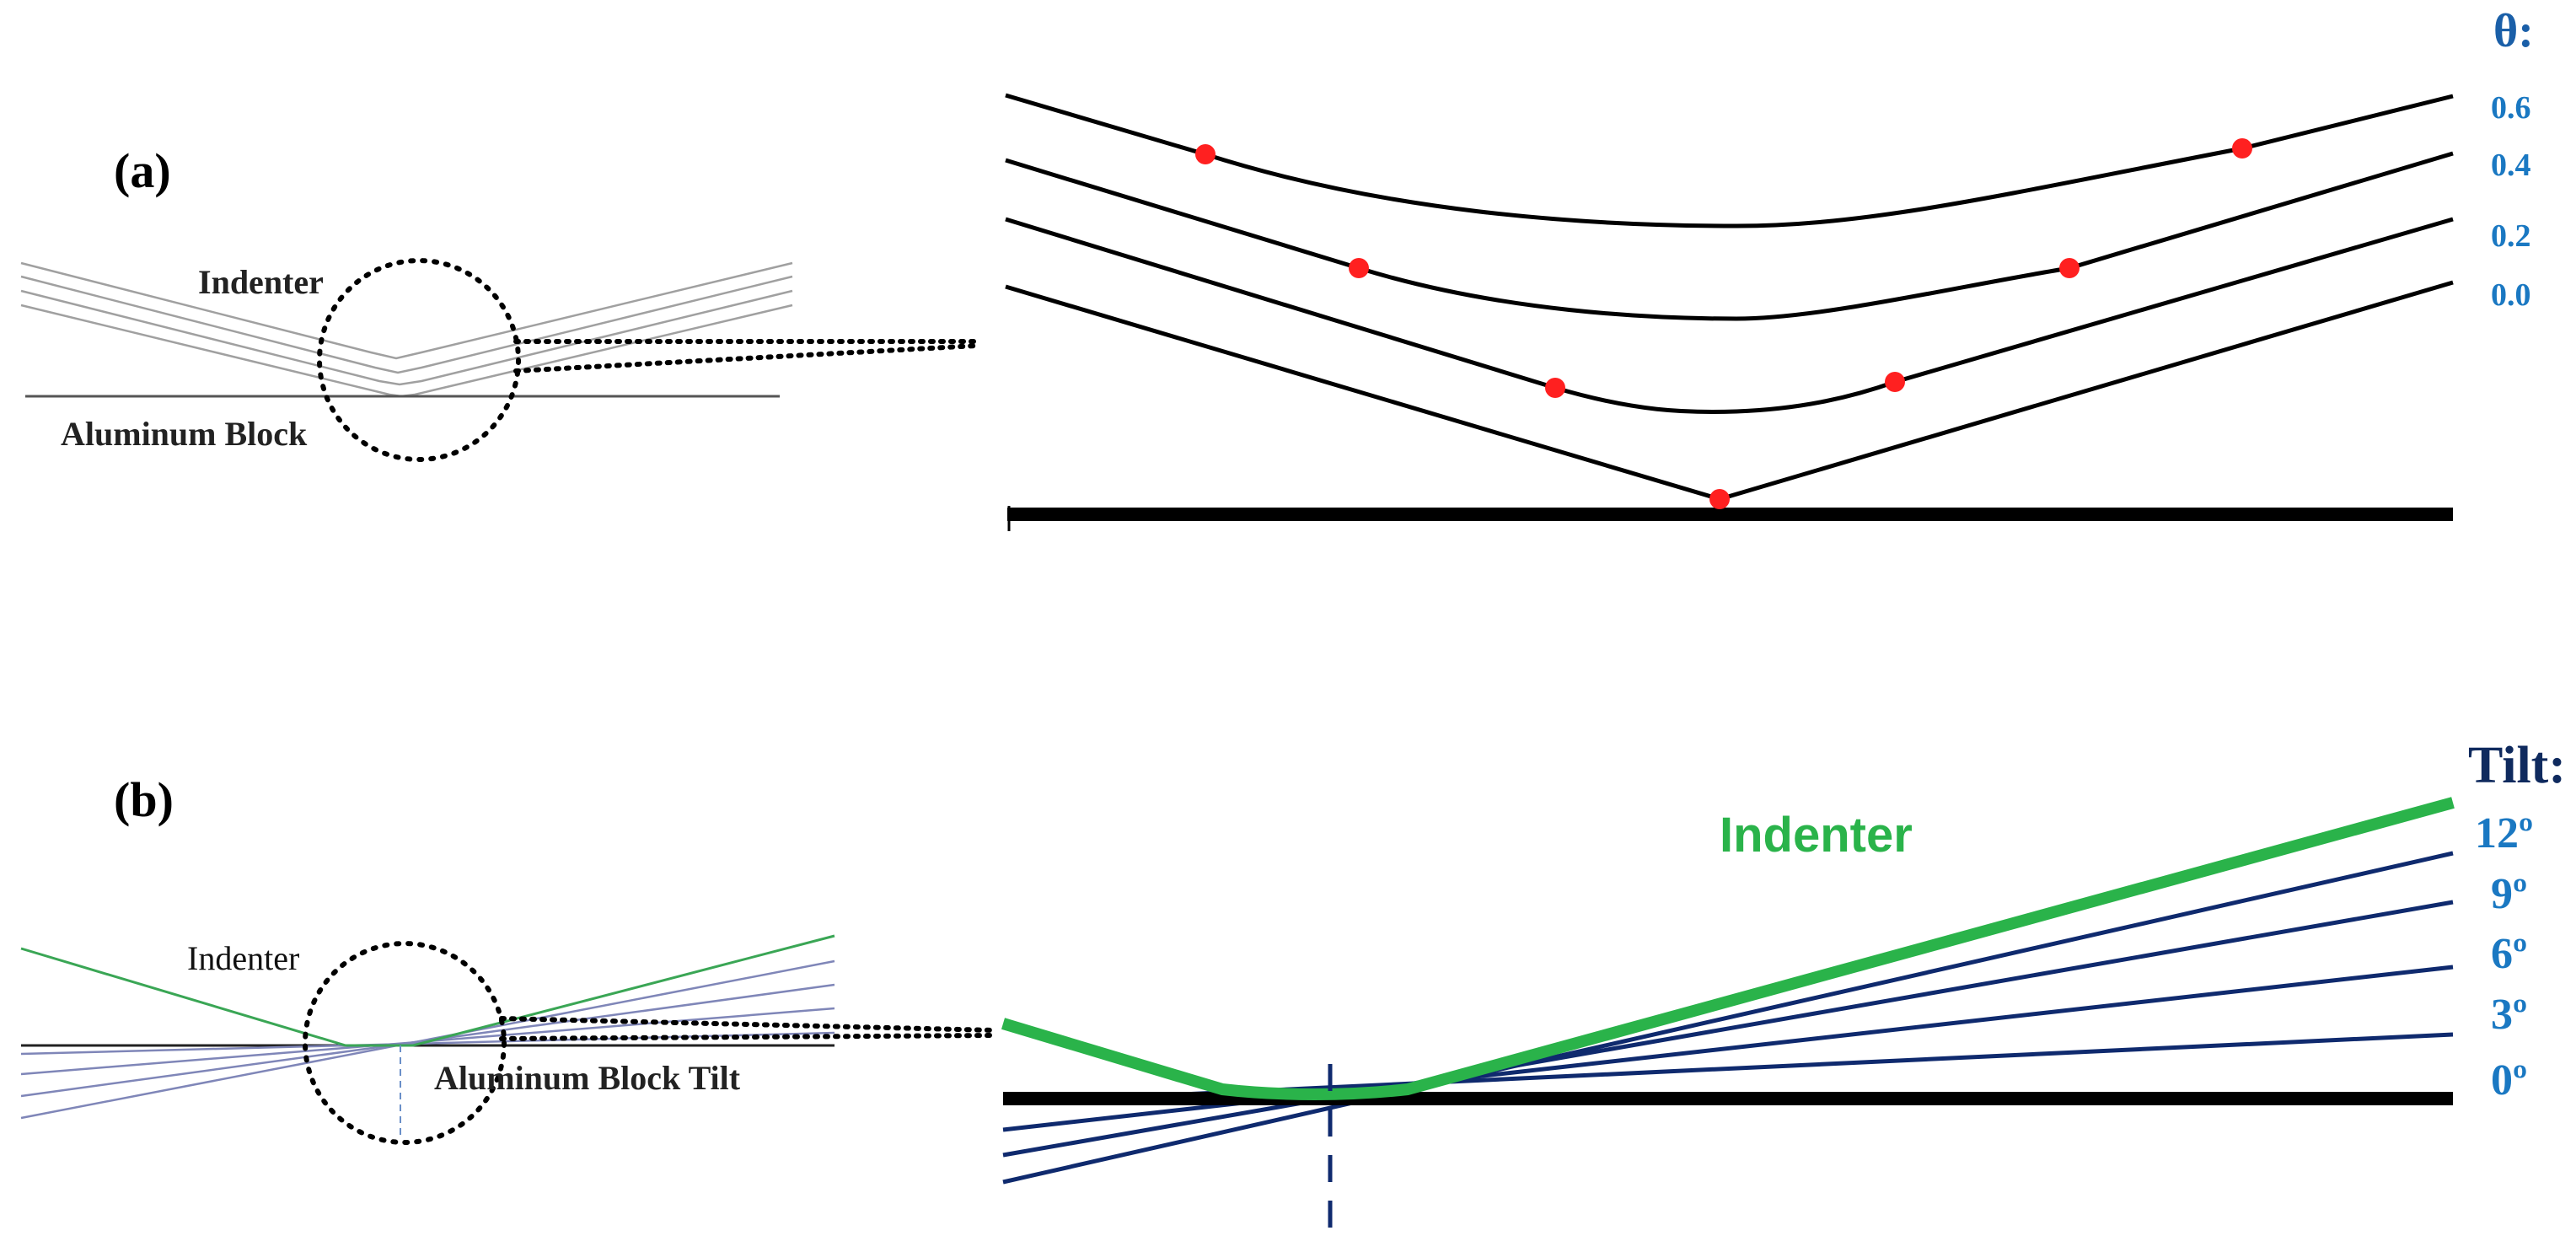 The width and height of the screenshot is (2576, 1236). Describe the element at coordinates (2511, 295) in the screenshot. I see `legend-a-value: 0.0` at that location.